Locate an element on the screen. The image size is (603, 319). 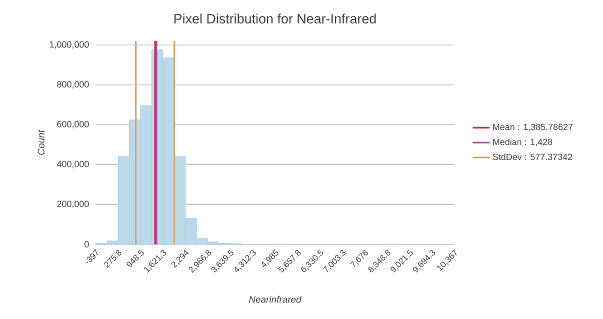
y-tick-label: 200,000 is located at coordinates (73, 204).